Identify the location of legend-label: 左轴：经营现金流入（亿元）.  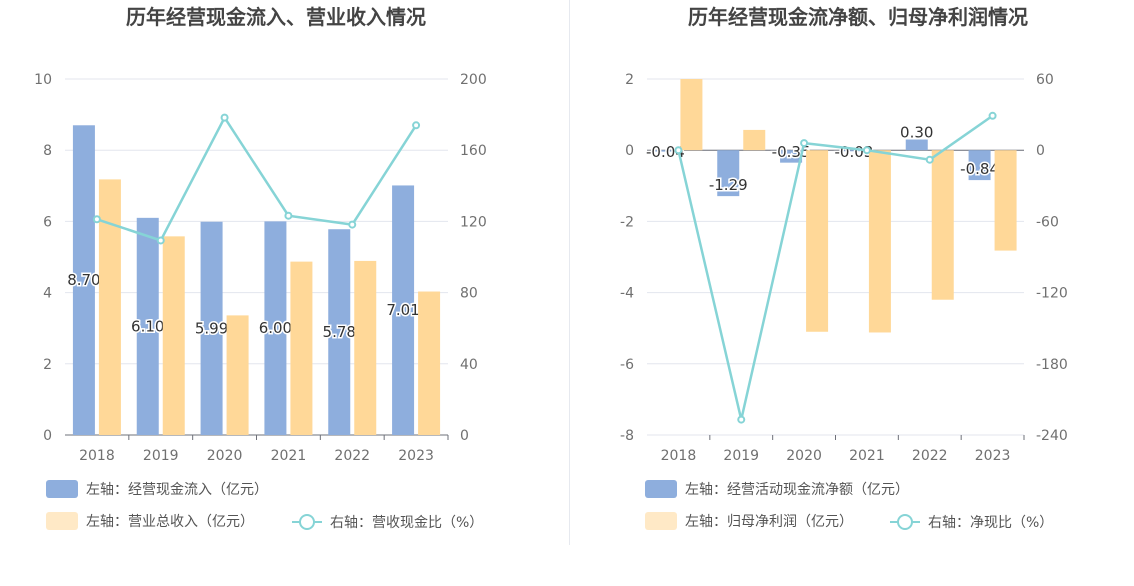
(177, 490).